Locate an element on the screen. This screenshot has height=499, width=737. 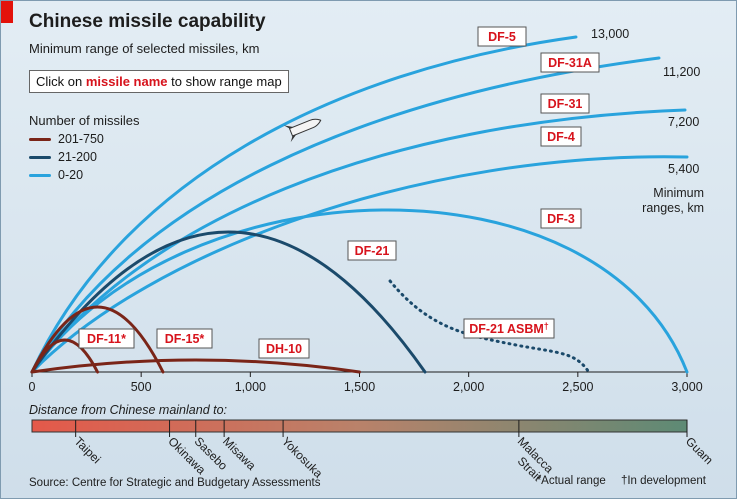
legend-item-21-200: 21-200 is located at coordinates (63, 157).